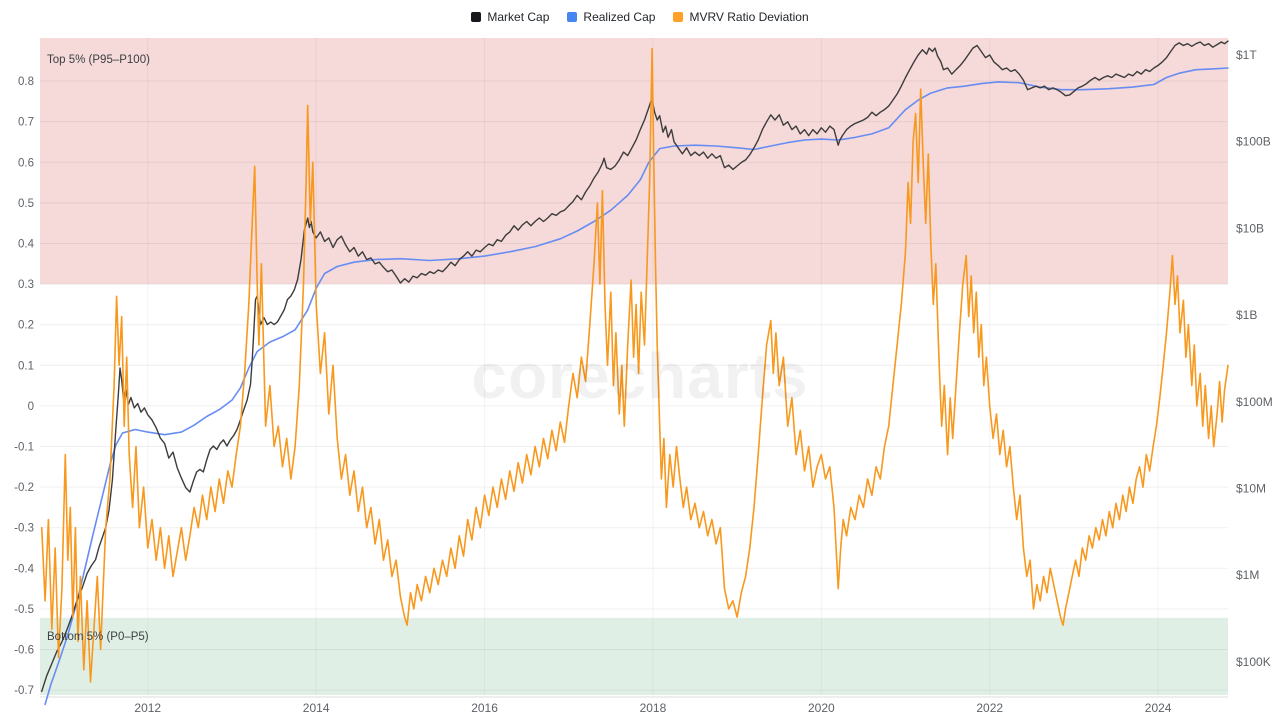  Describe the element at coordinates (989, 708) in the screenshot. I see `x-axis-tick-label: 2022` at that location.